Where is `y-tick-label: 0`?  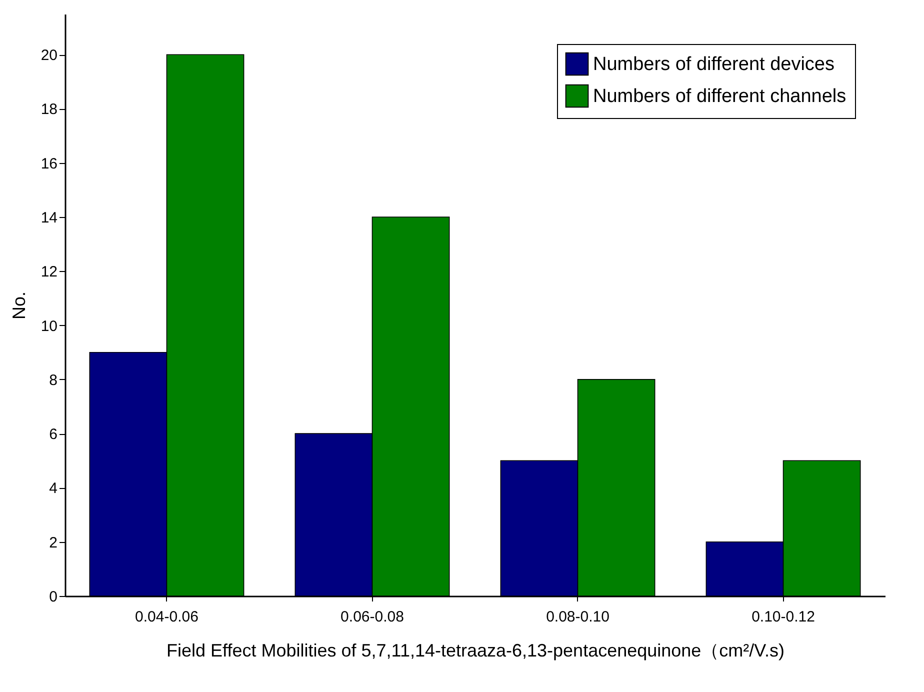 y-tick-label: 0 is located at coordinates (53, 597).